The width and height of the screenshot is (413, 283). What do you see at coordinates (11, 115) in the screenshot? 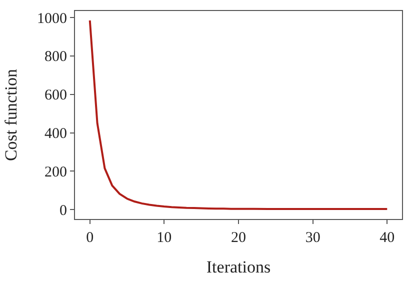
I see `y-axis-title: Cost function` at bounding box center [11, 115].